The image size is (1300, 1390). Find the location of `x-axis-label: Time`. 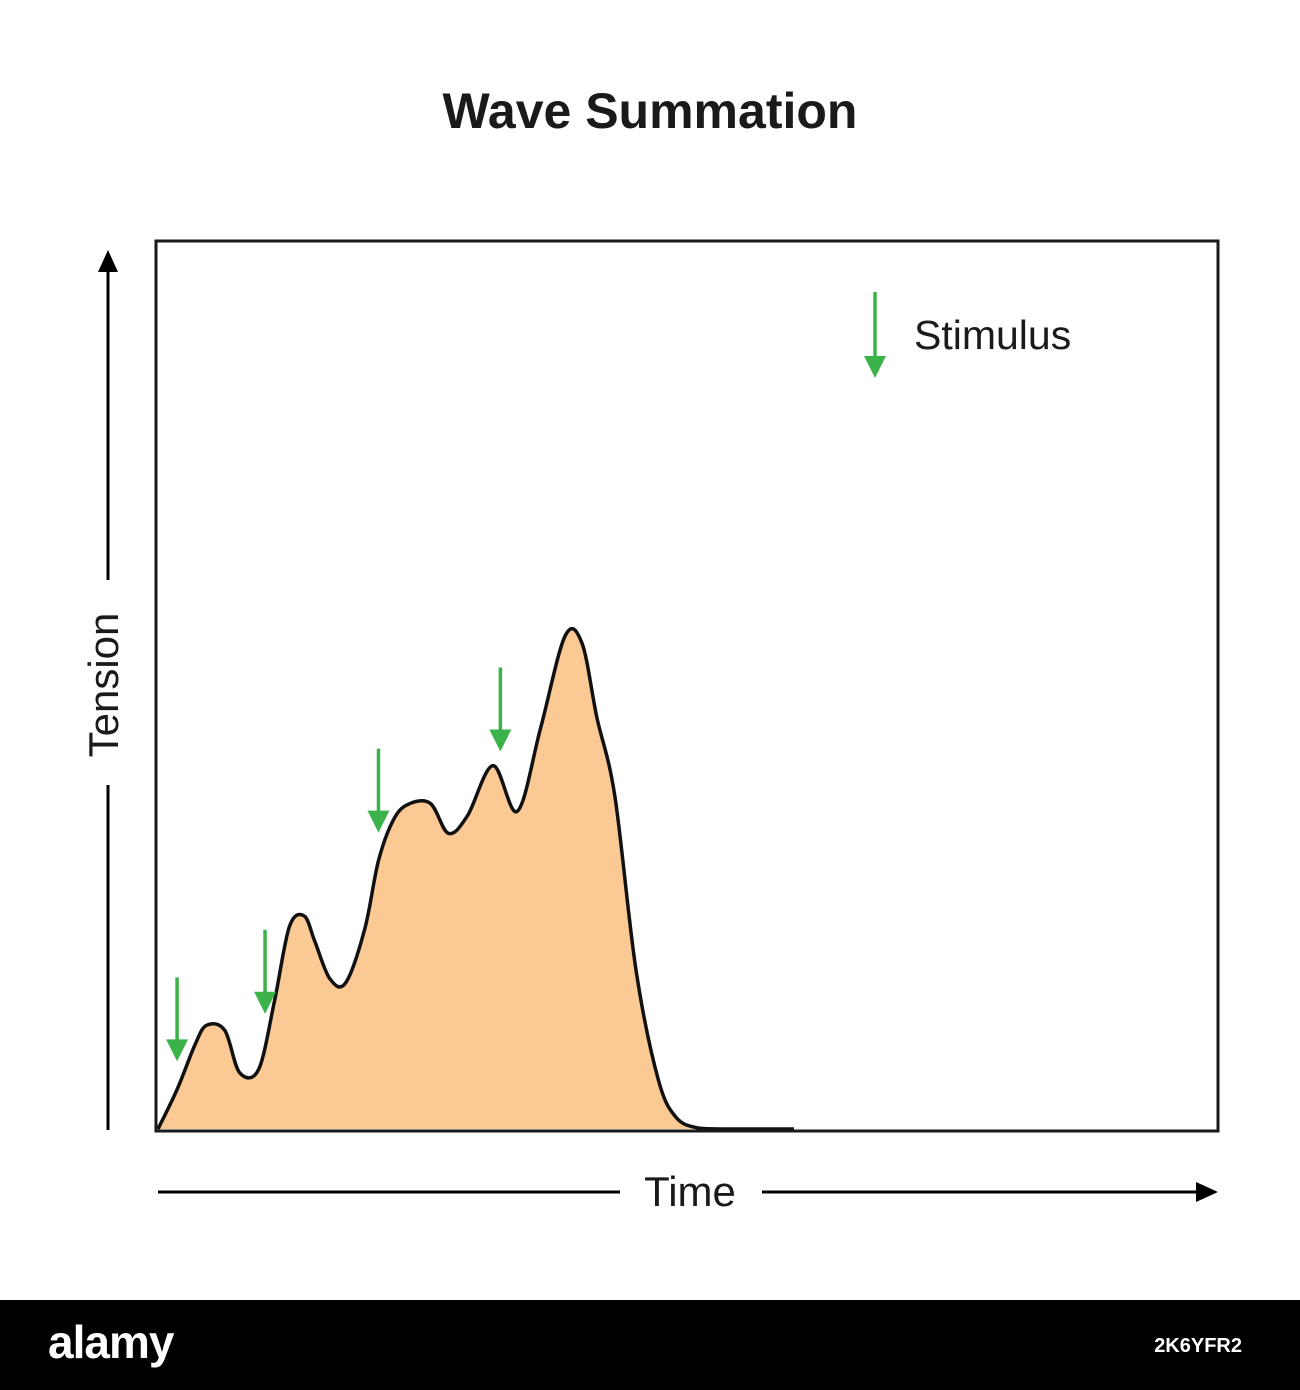

x-axis-label: Time is located at coordinates (690, 1191).